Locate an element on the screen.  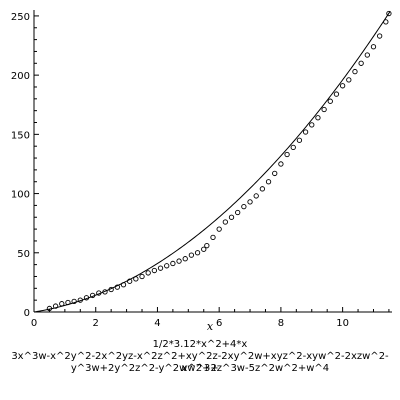
x-tick-label: 2 is located at coordinates (96, 323).